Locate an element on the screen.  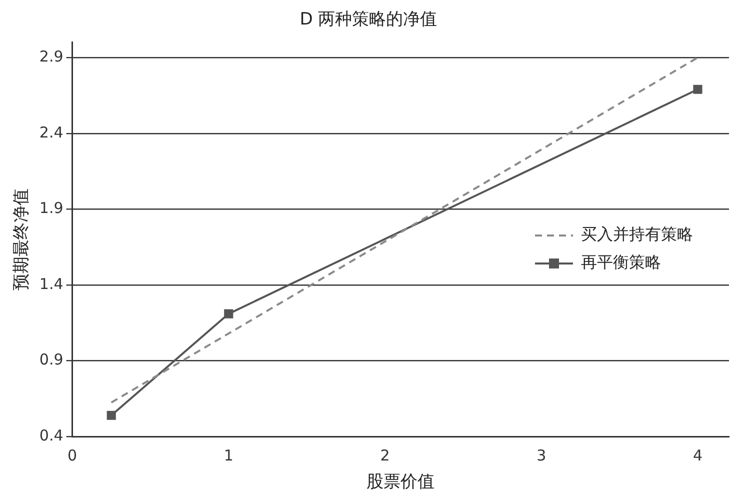
y-tick-label: 0.9 is located at coordinates (51, 359).